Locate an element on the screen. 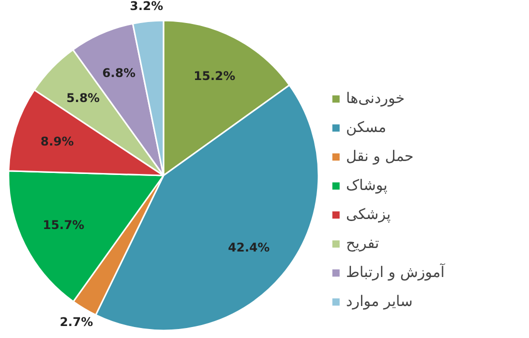 The image size is (529, 338). data-label: 15.2% is located at coordinates (215, 76).